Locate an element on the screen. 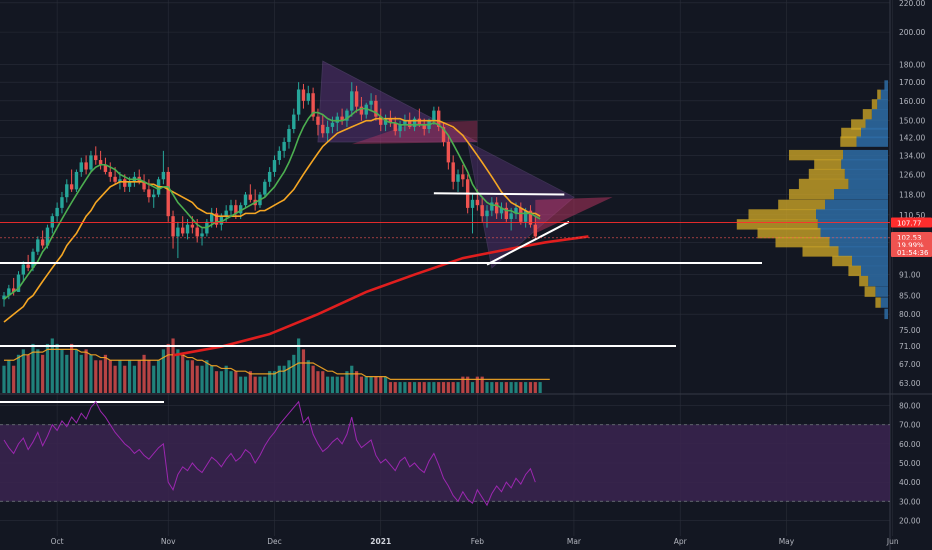 Image resolution: width=932 pixels, height=550 pixels. price-tag-label: 102.53 is located at coordinates (909, 238).